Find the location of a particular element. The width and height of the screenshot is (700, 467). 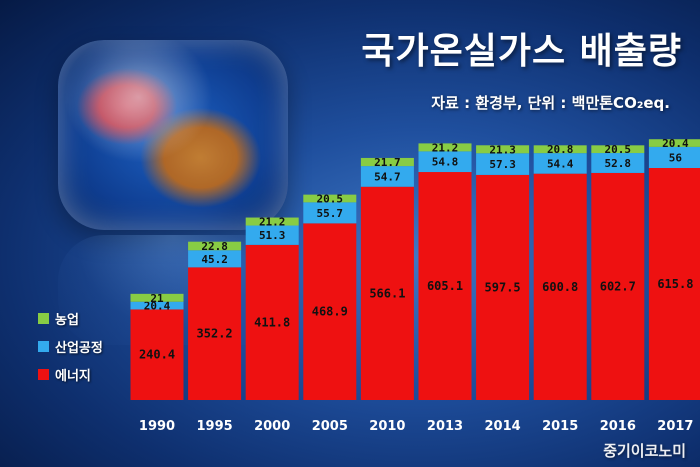

label-energy-2015: 600.8 is located at coordinates (560, 287).